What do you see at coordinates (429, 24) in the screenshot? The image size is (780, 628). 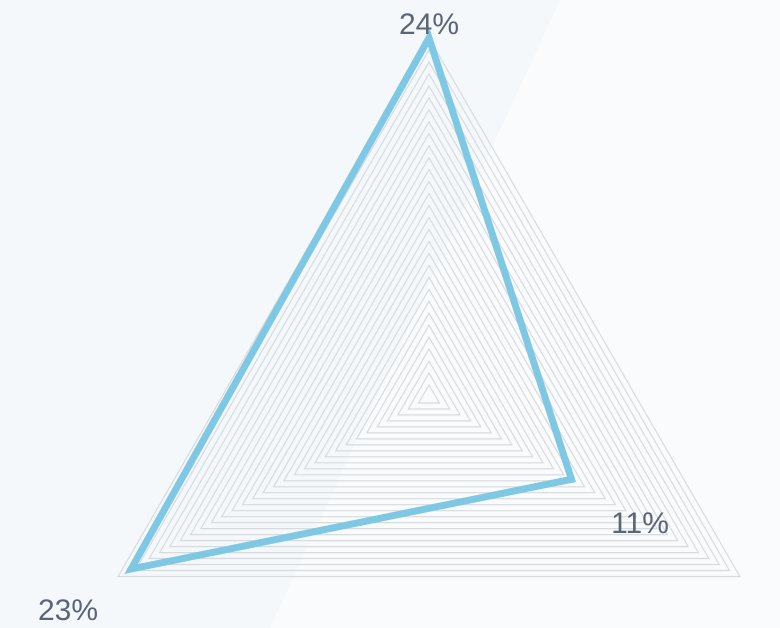 I see `value-label-top: 24%` at bounding box center [429, 24].